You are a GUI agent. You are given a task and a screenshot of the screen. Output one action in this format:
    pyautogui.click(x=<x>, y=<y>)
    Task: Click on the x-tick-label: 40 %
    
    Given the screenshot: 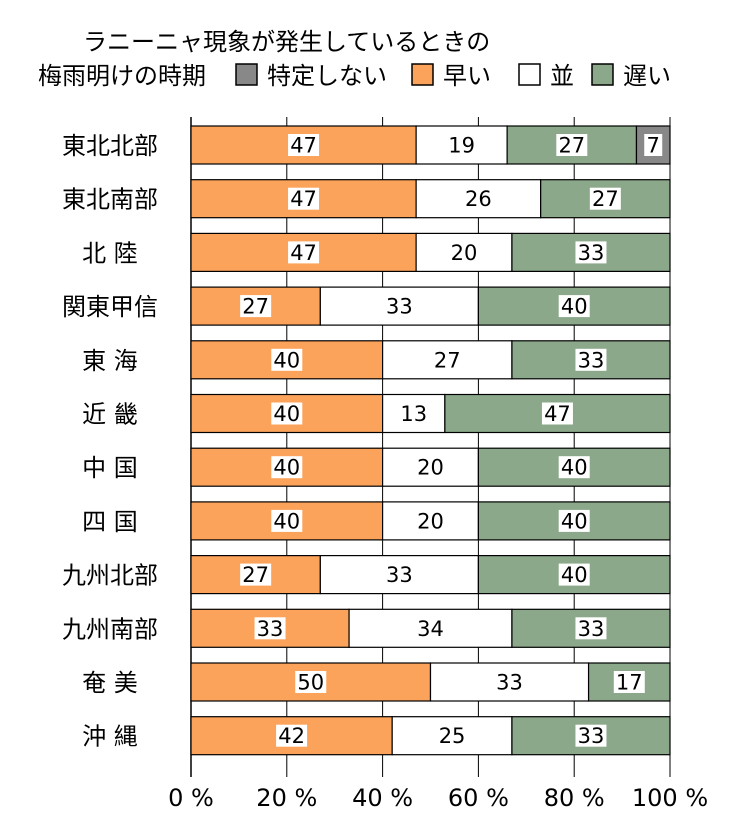 What is the action you would take?
    pyautogui.click(x=382, y=798)
    